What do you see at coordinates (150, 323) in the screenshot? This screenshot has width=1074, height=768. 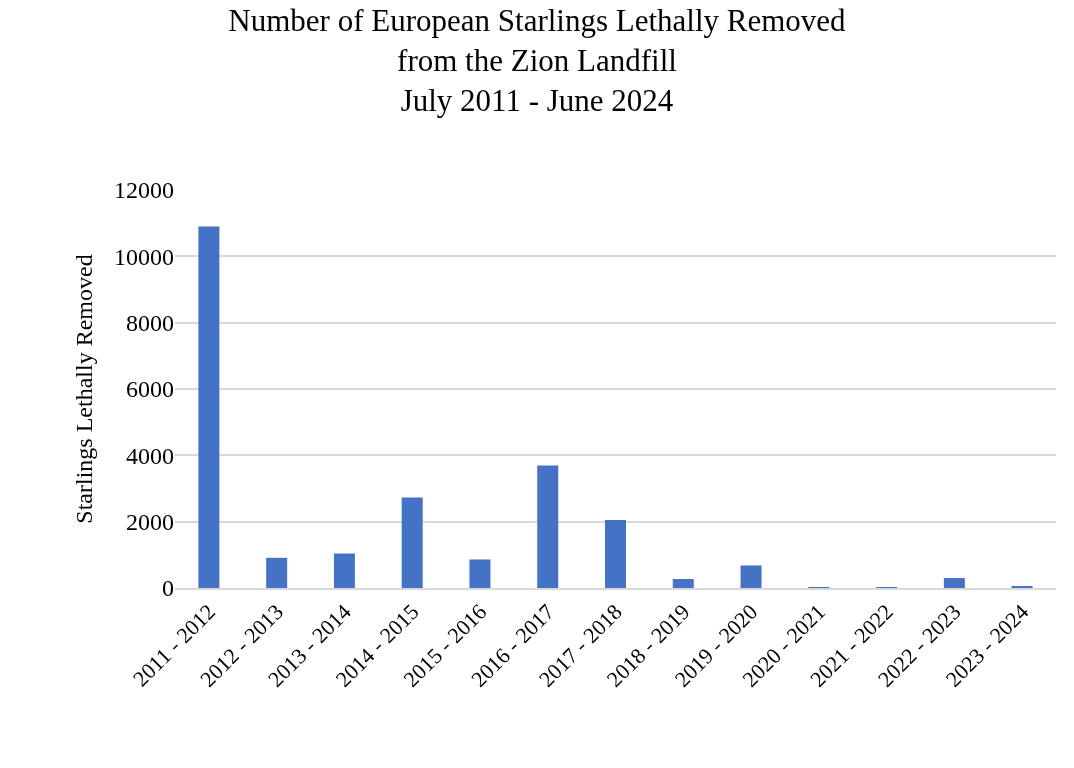 I see `y-tick-label: 8000` at bounding box center [150, 323].